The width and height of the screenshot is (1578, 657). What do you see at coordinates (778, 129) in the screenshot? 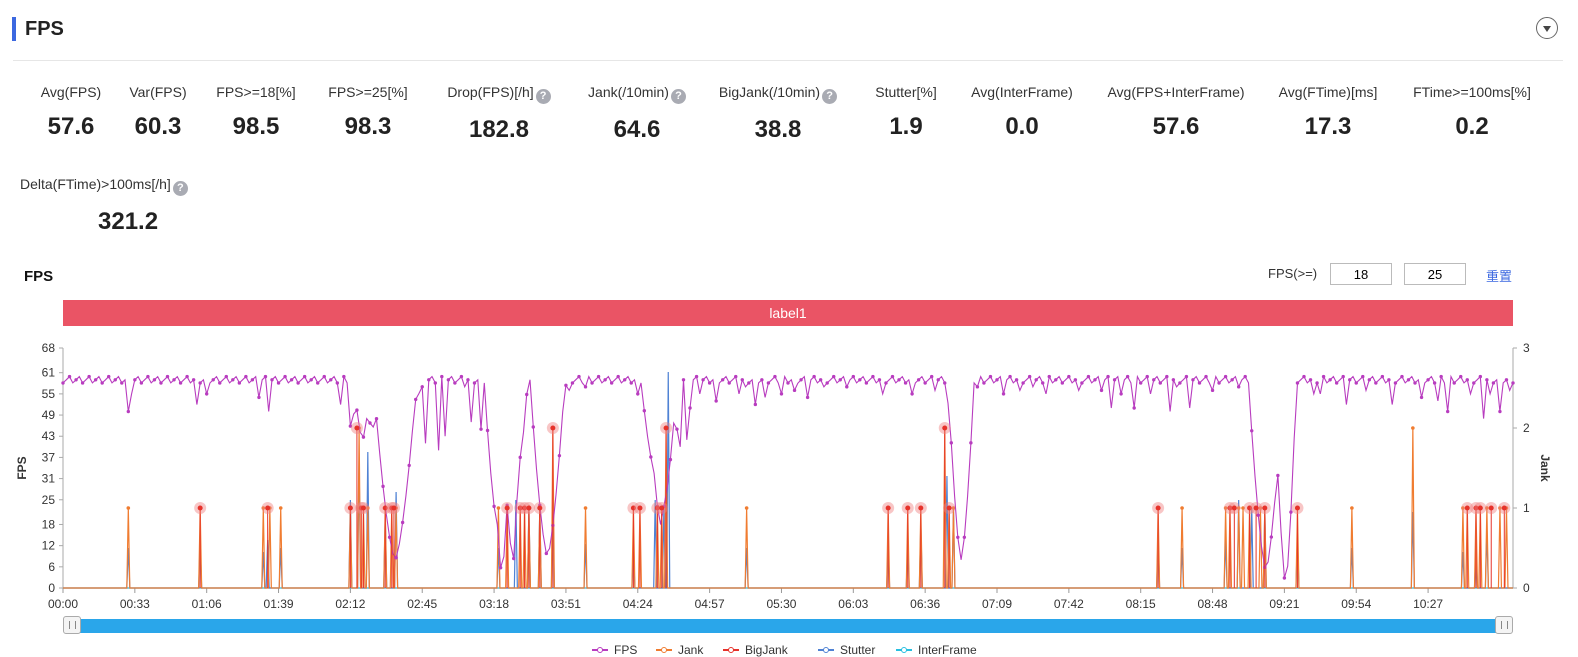
I see `metric-value: 38.8` at bounding box center [778, 129].